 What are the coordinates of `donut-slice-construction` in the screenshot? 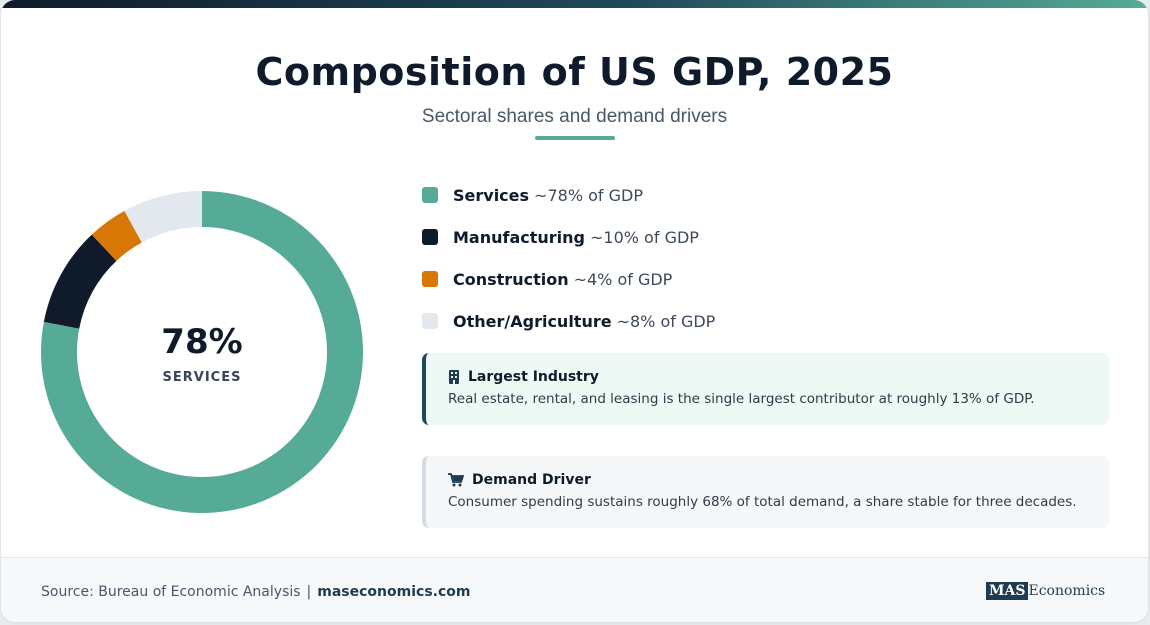 It's located at (116, 235).